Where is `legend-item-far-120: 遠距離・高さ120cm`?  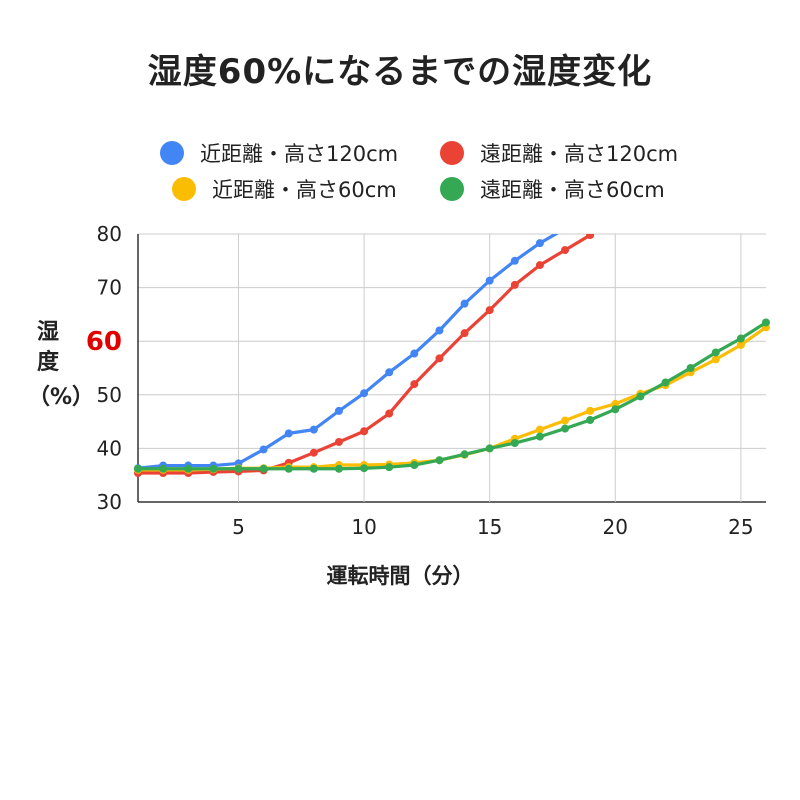
legend-item-far-120: 遠距離・高さ120cm is located at coordinates (559, 153).